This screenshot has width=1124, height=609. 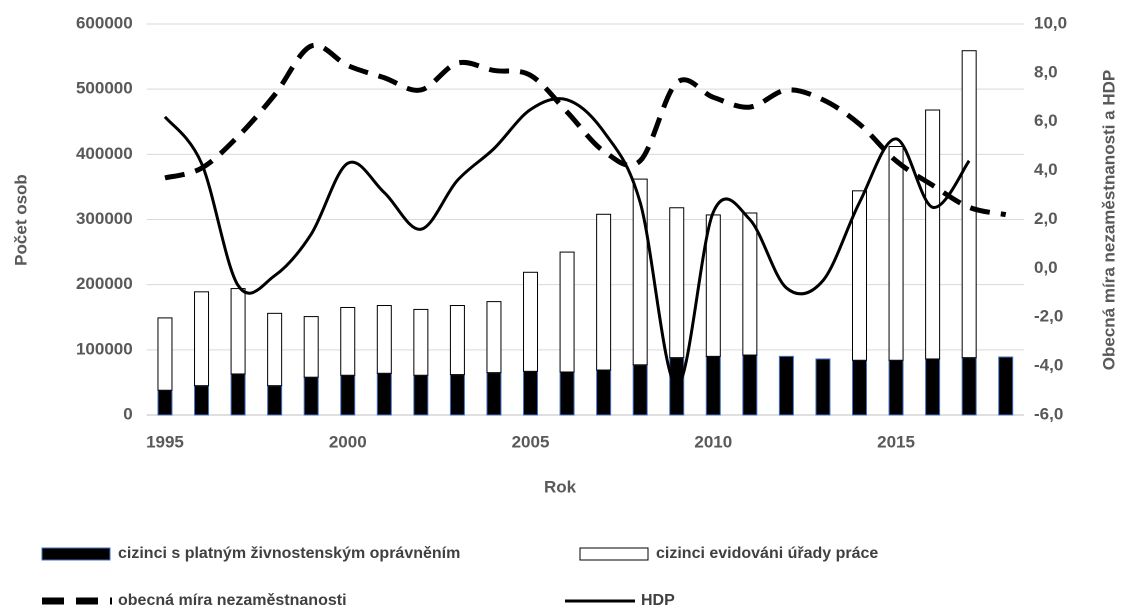 What do you see at coordinates (1046, 71) in the screenshot?
I see `y2-tick-label: 8,0` at bounding box center [1046, 71].